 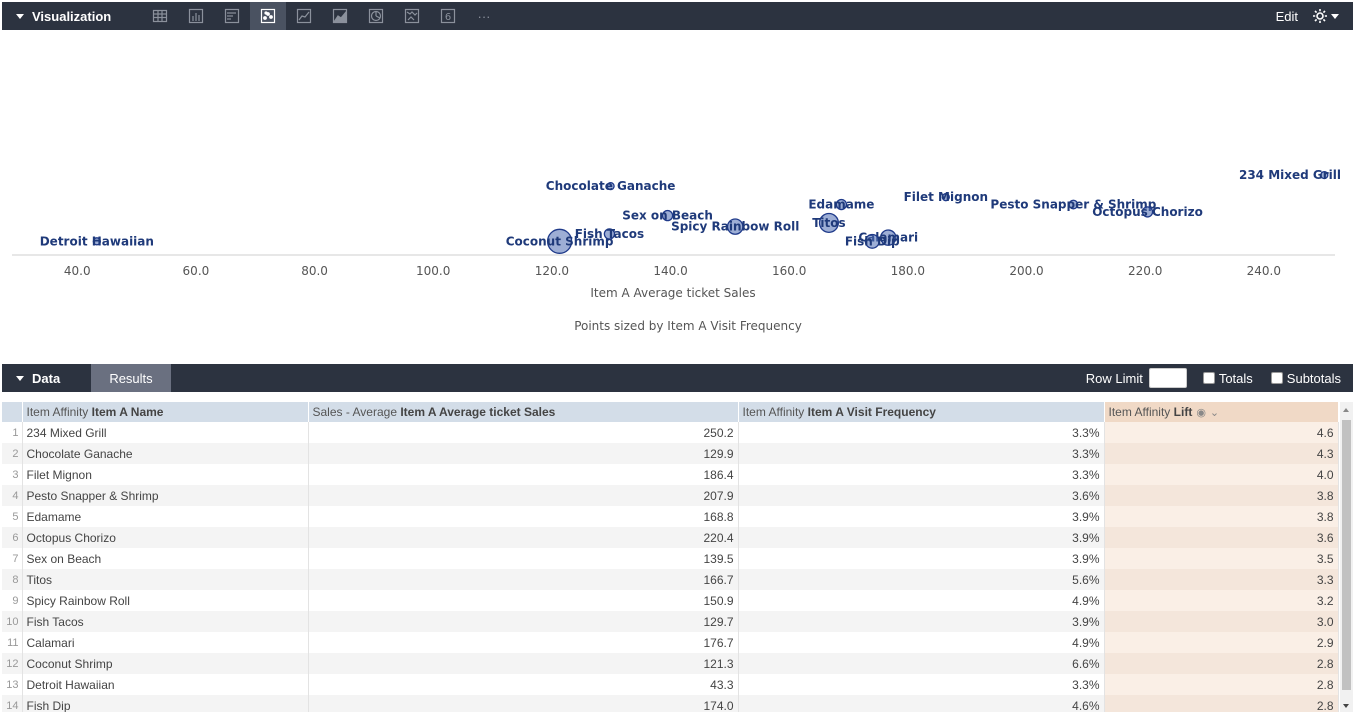 What do you see at coordinates (165, 412) in the screenshot?
I see `column-header-item-a-name: Item Affinity Item A Name` at bounding box center [165, 412].